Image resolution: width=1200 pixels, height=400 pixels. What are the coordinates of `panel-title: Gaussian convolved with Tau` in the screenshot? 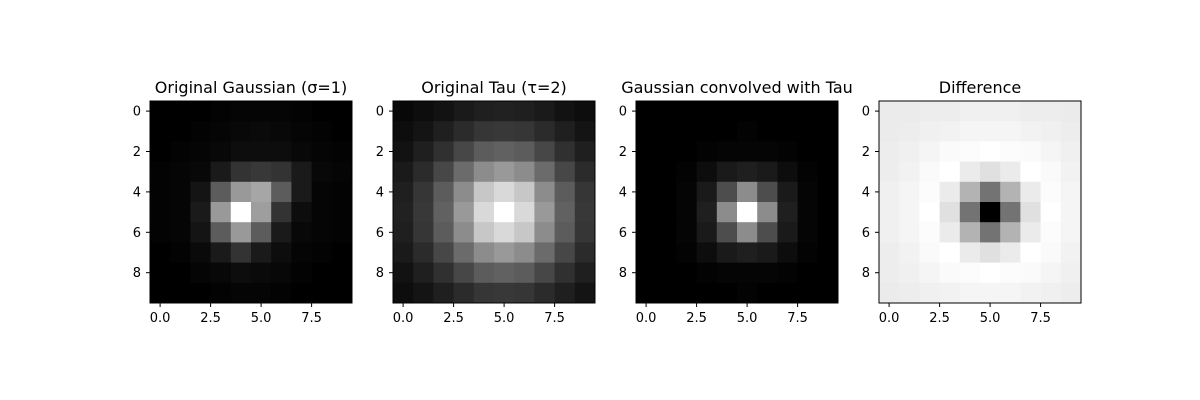 It's located at (737, 87).